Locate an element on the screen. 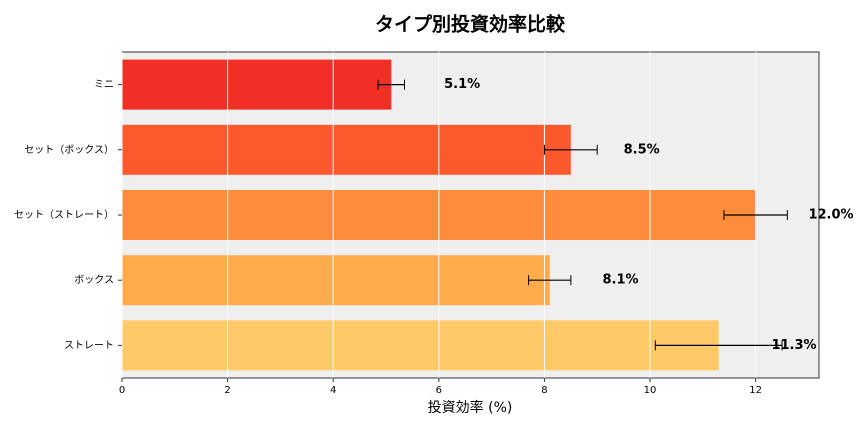  x-axis-label: 投資効率 (%) is located at coordinates (470, 407).